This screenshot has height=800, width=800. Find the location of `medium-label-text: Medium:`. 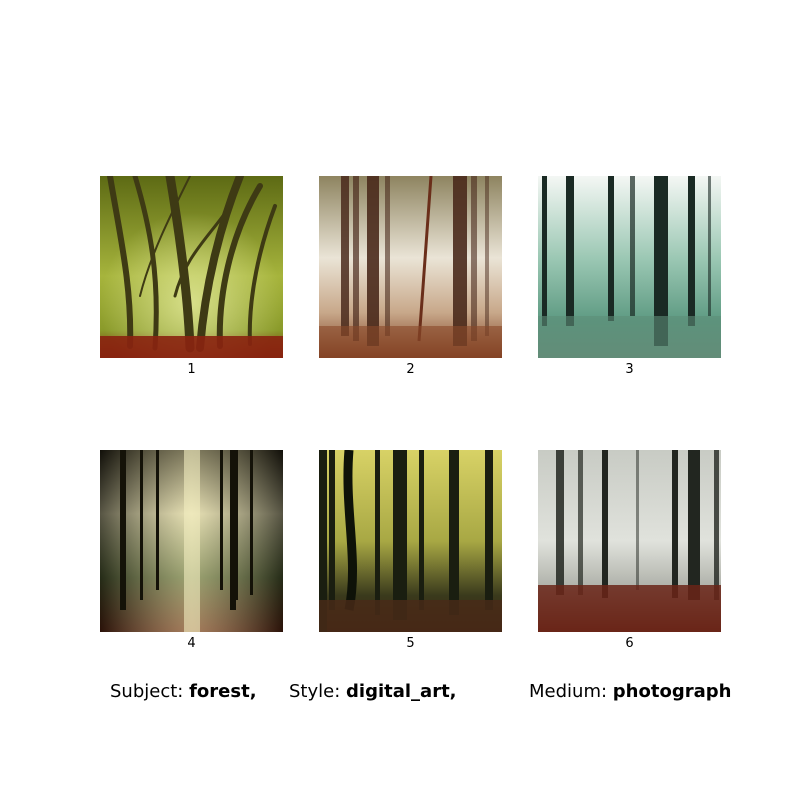

medium-label-text: Medium: is located at coordinates (568, 691).